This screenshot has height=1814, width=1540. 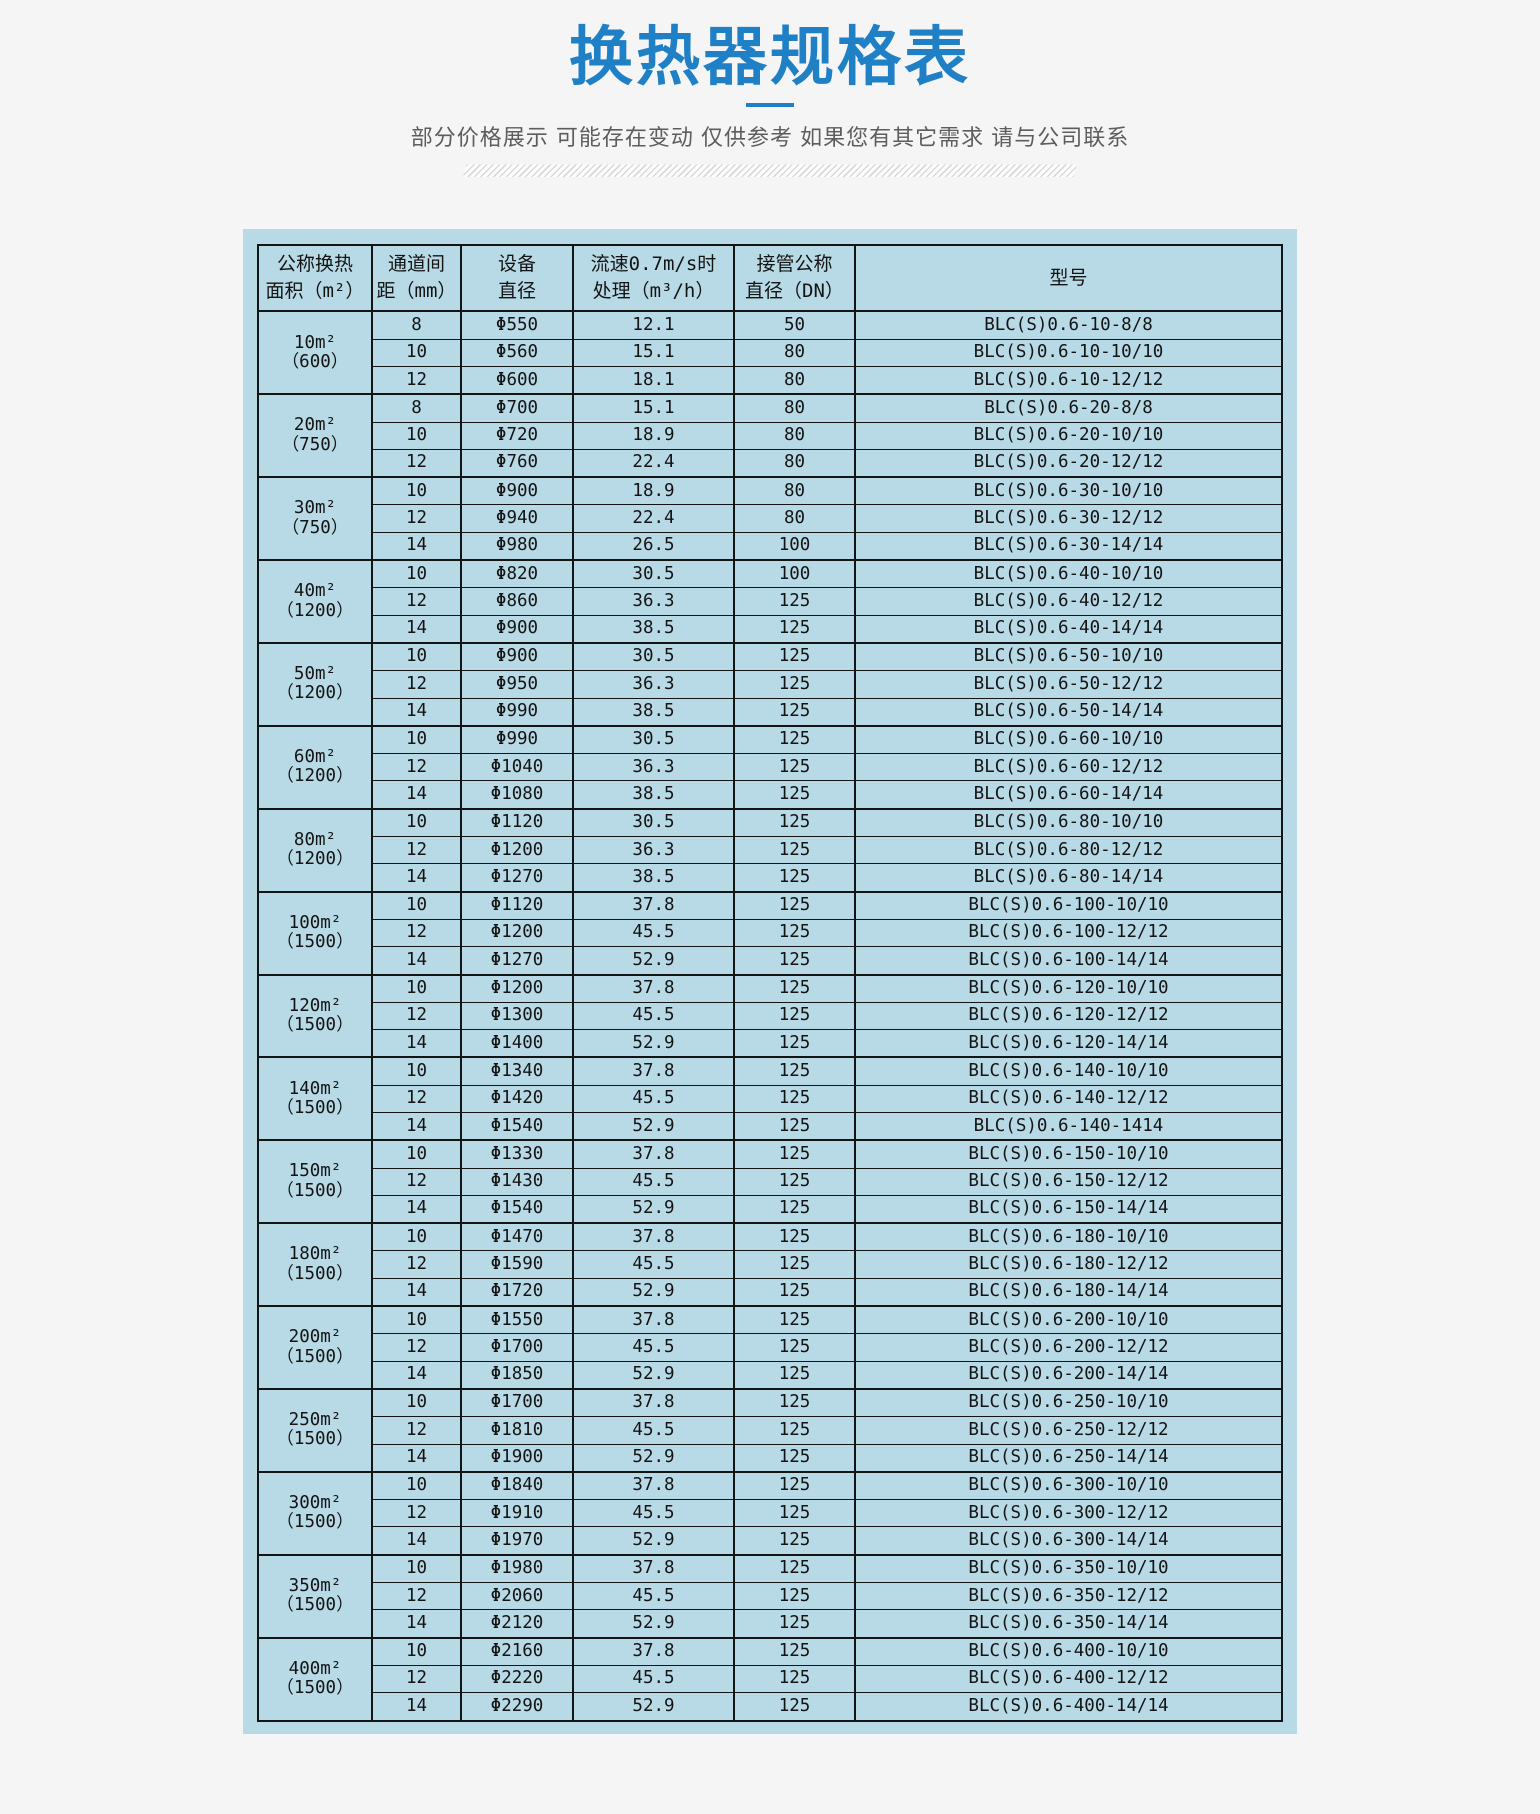 What do you see at coordinates (1068, 1513) in the screenshot?
I see `cell-model: BLC(S)0.6-300-12/12` at bounding box center [1068, 1513].